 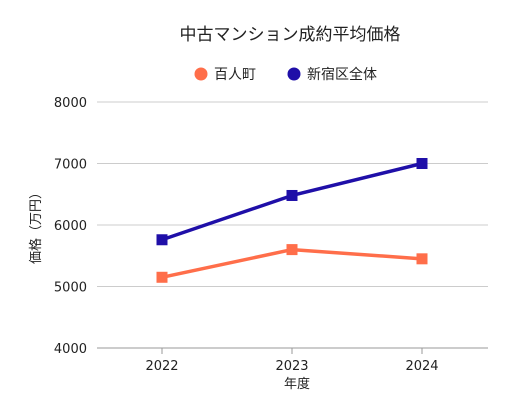 I want to click on x-axis-label: 年度, so click(x=297, y=384).